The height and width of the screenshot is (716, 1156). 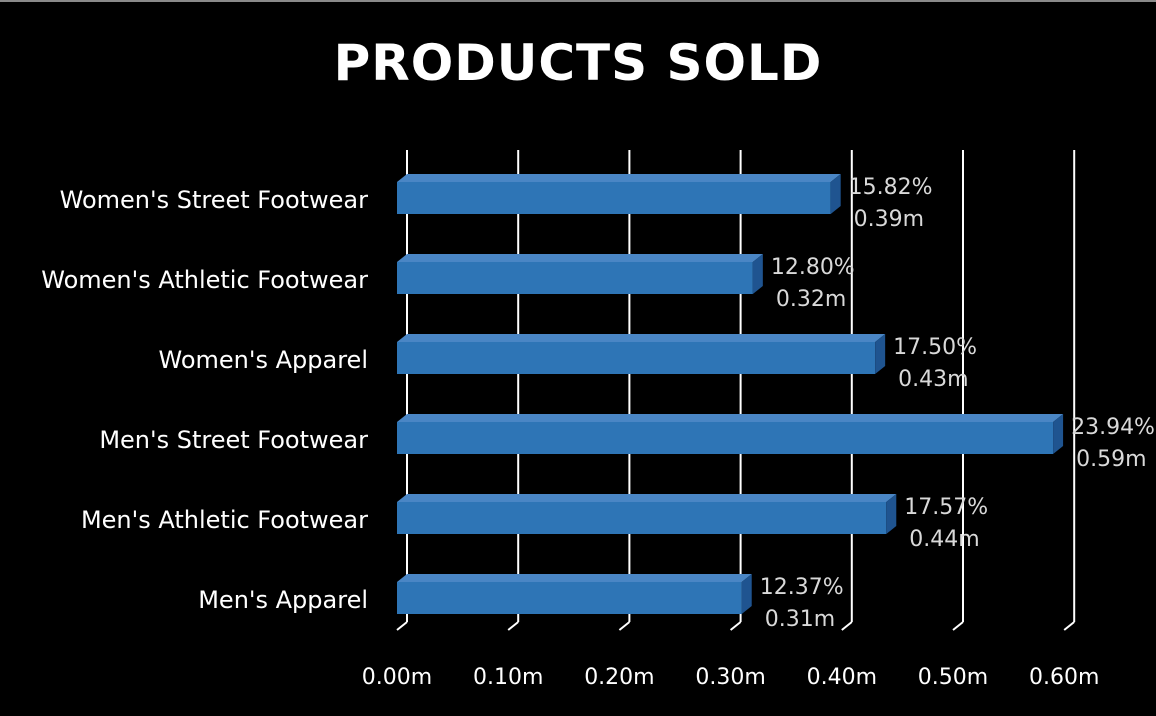 I want to click on data-label-percent: 17.57%, so click(x=946, y=507).